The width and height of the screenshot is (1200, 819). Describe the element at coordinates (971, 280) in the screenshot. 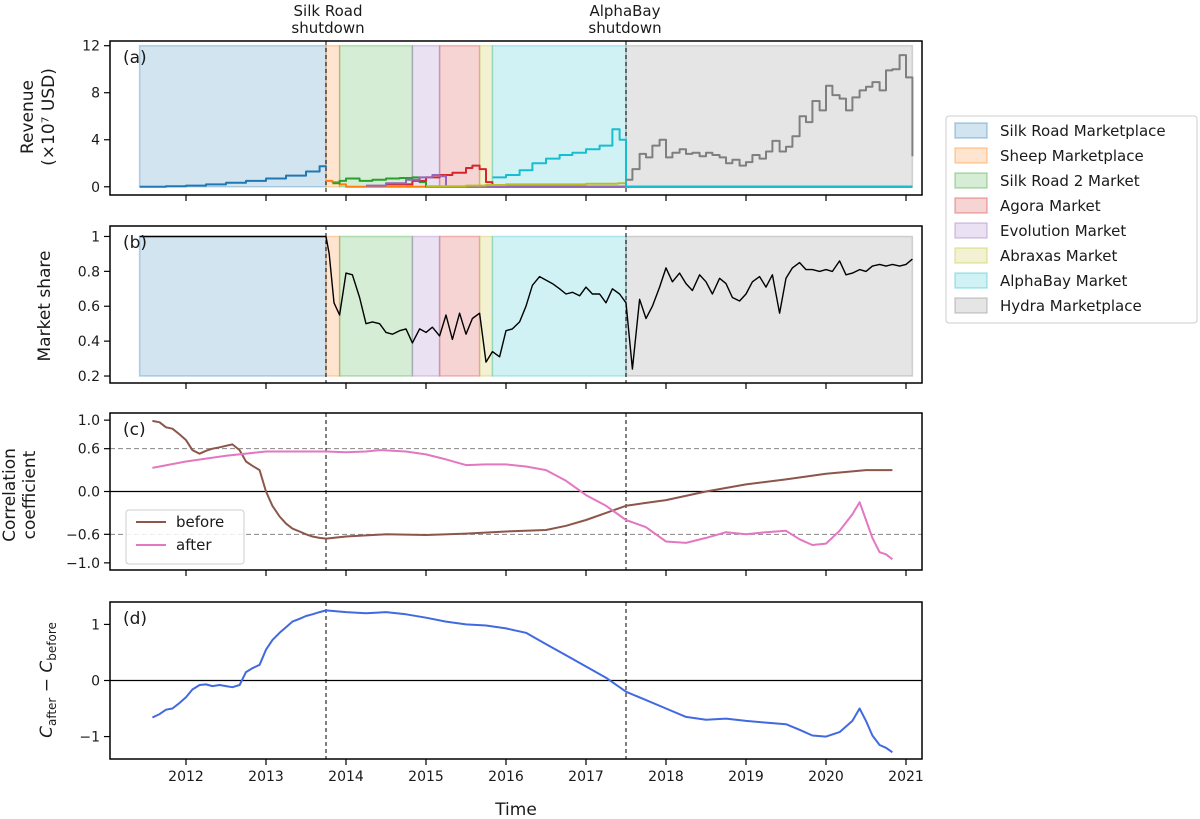

I see `legend-swatch-alphabay-market` at that location.